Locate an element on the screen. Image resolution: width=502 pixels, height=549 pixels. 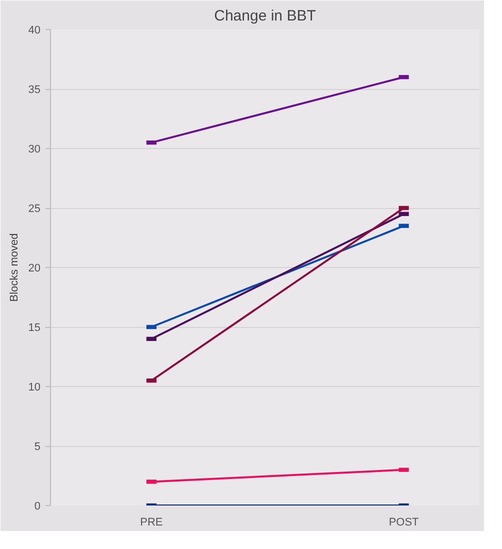
y-tick-label: 15 is located at coordinates (34, 328).